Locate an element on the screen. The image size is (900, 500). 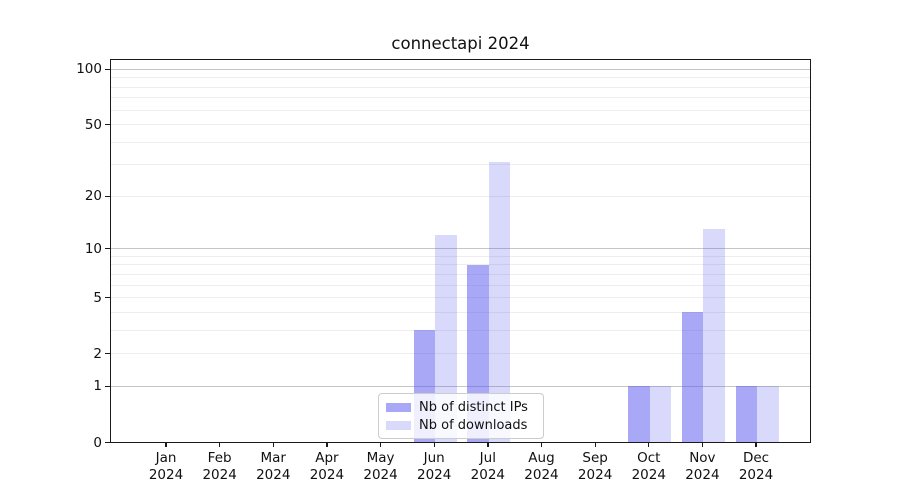
x-tick-month: Jul is located at coordinates (487, 458).